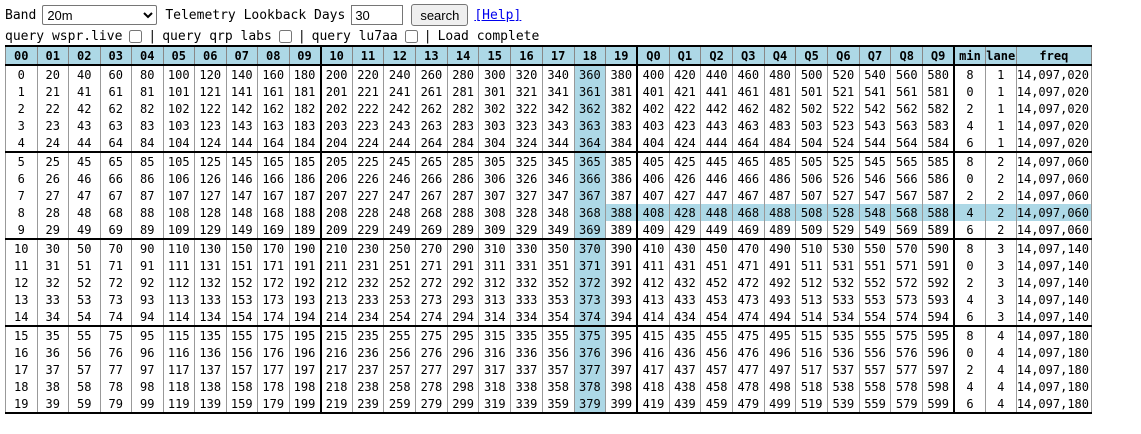  Describe the element at coordinates (52, 74) in the screenshot. I see `table-cell: 20` at that location.